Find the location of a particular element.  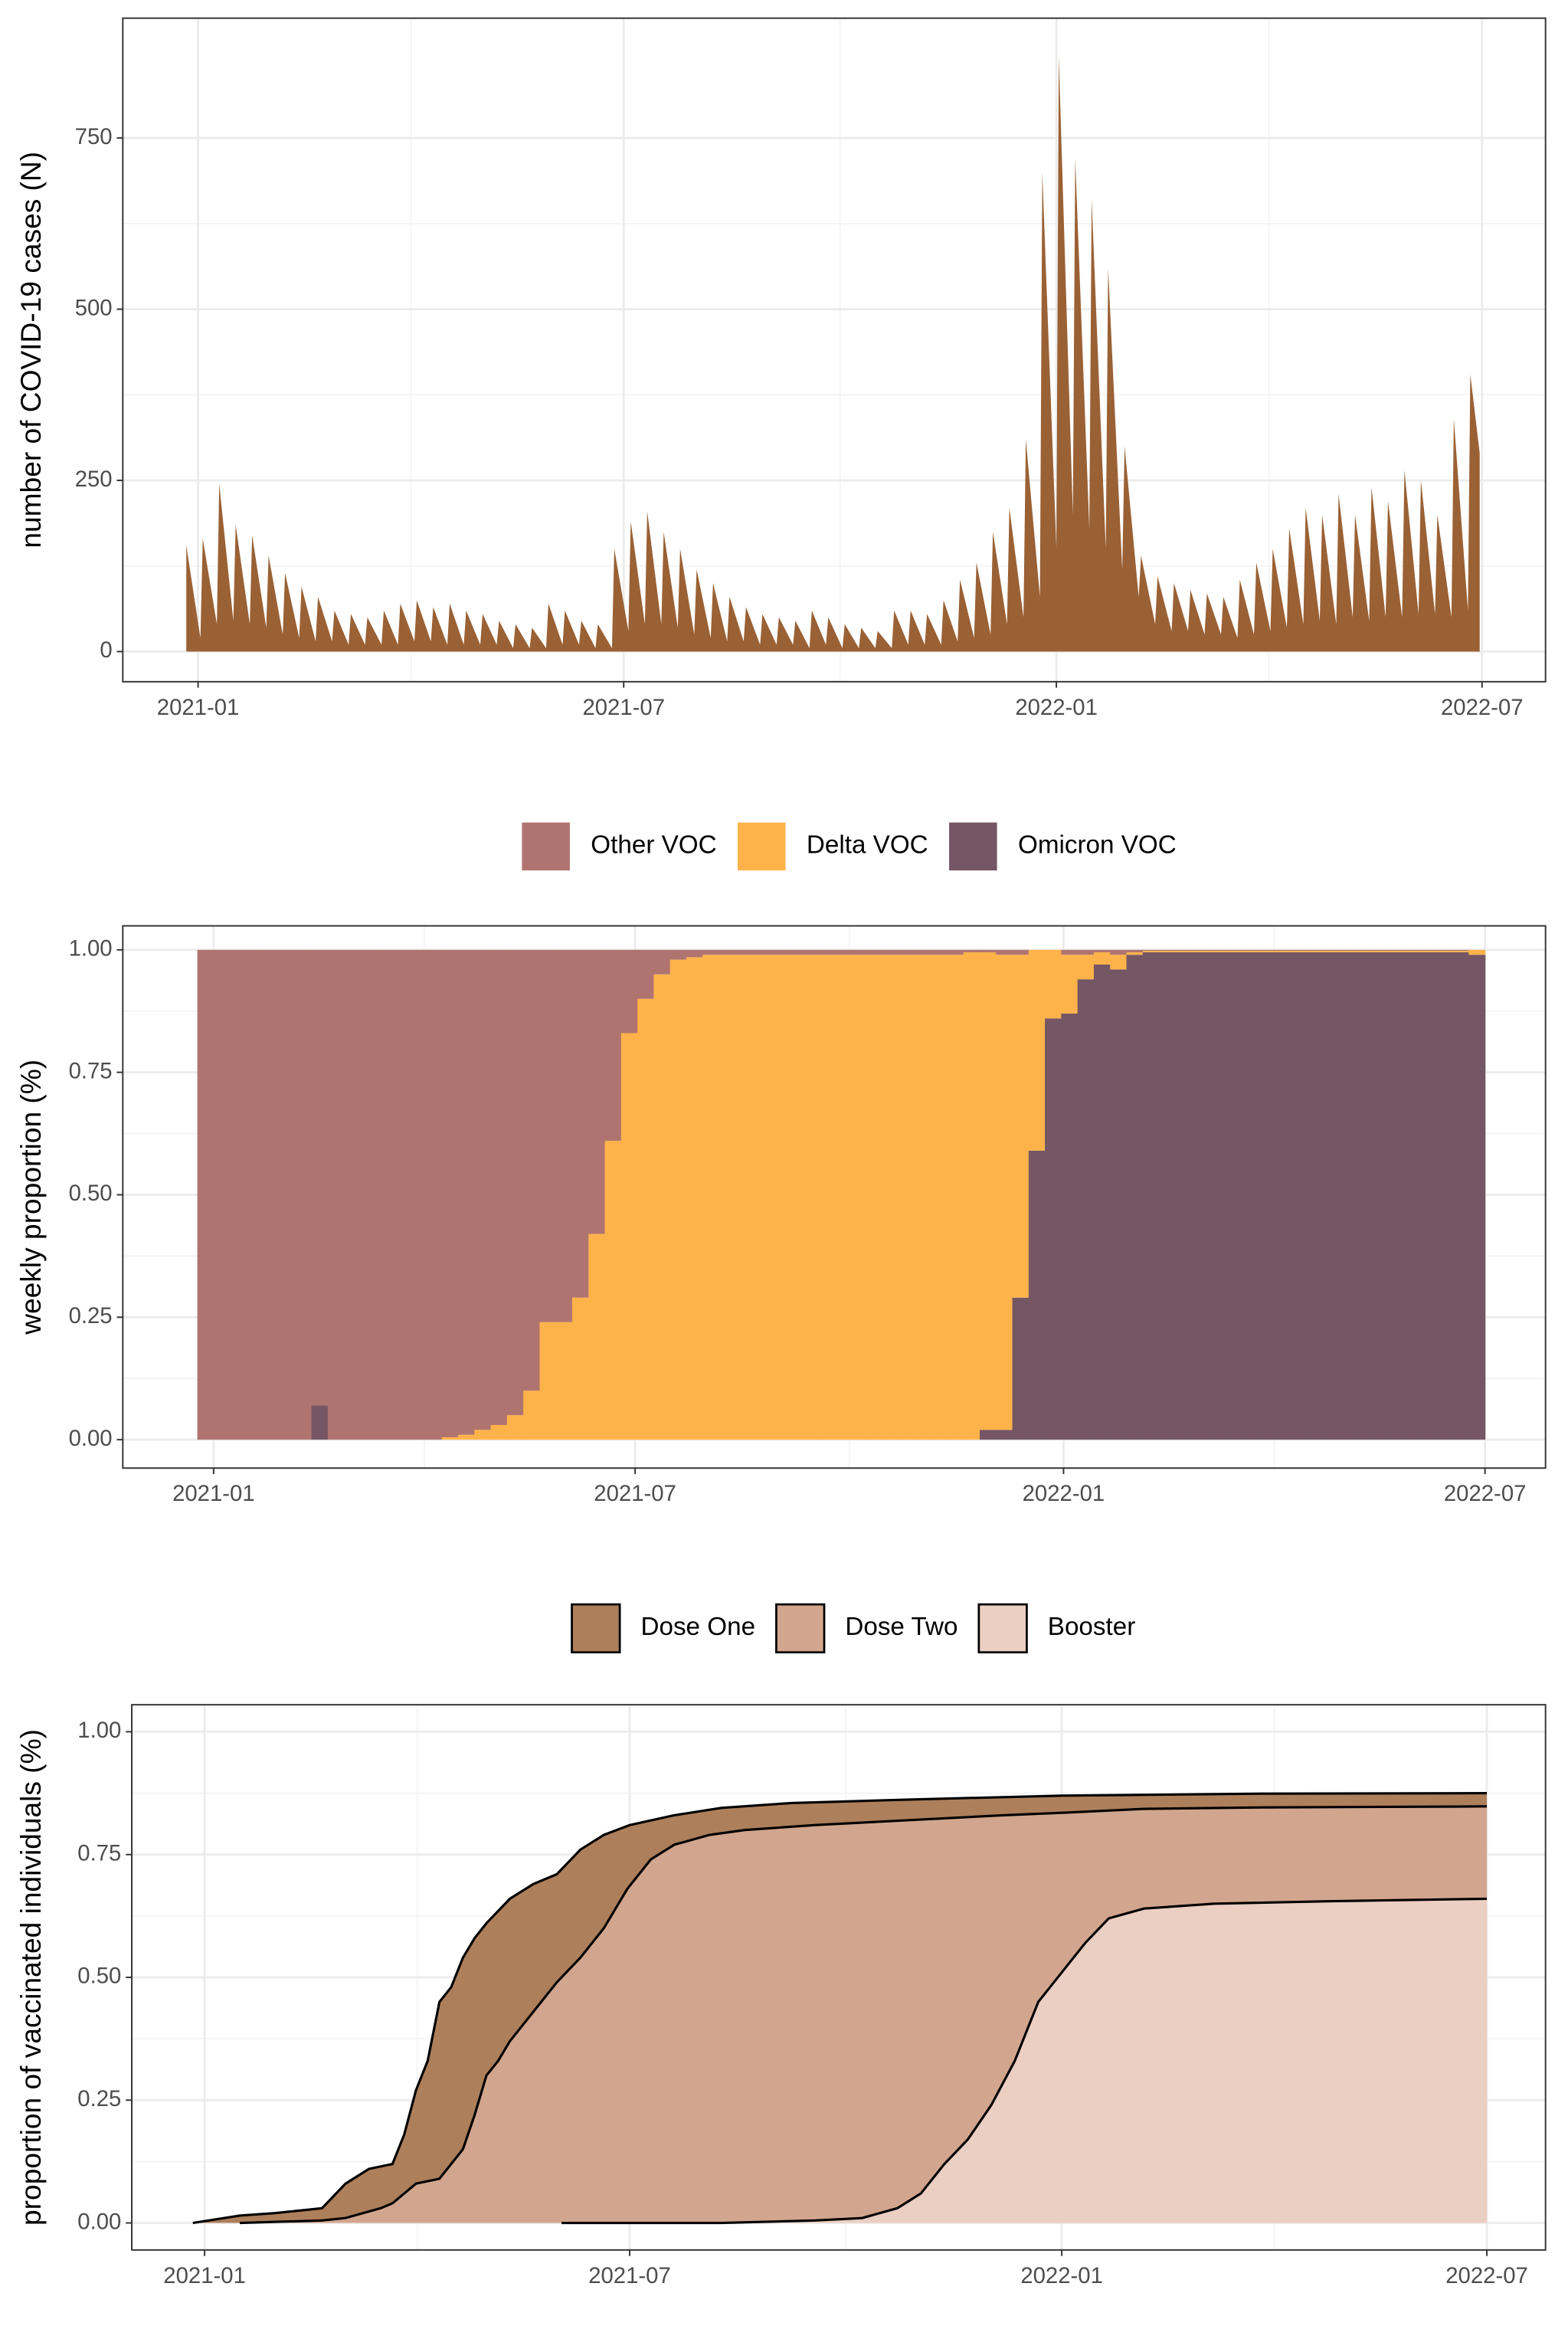

x-tick-label: 2021-07 is located at coordinates (623, 708).